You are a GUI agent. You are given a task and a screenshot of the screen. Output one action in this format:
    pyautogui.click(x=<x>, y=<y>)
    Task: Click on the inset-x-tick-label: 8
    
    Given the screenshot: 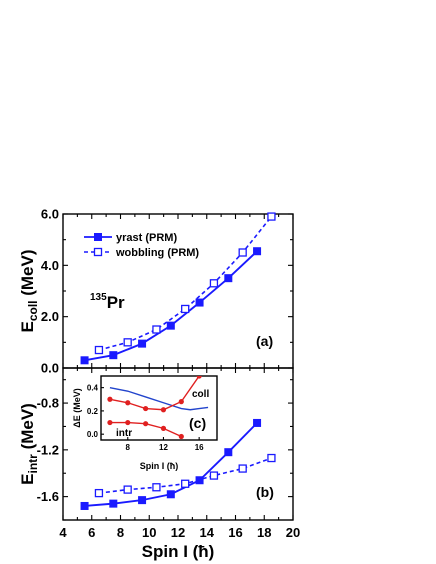 What is the action you would take?
    pyautogui.click(x=128, y=447)
    